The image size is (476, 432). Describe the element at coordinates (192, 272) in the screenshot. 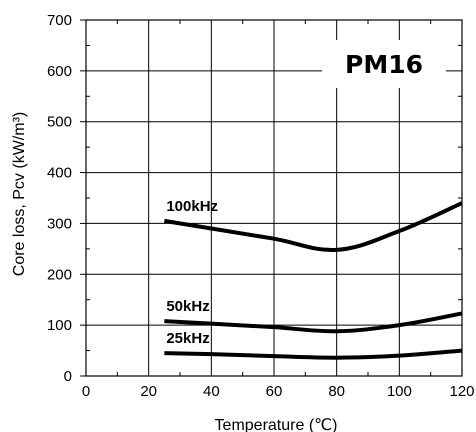

I see `series-labels: 100kHz 50kHz 25kHz` at that location.